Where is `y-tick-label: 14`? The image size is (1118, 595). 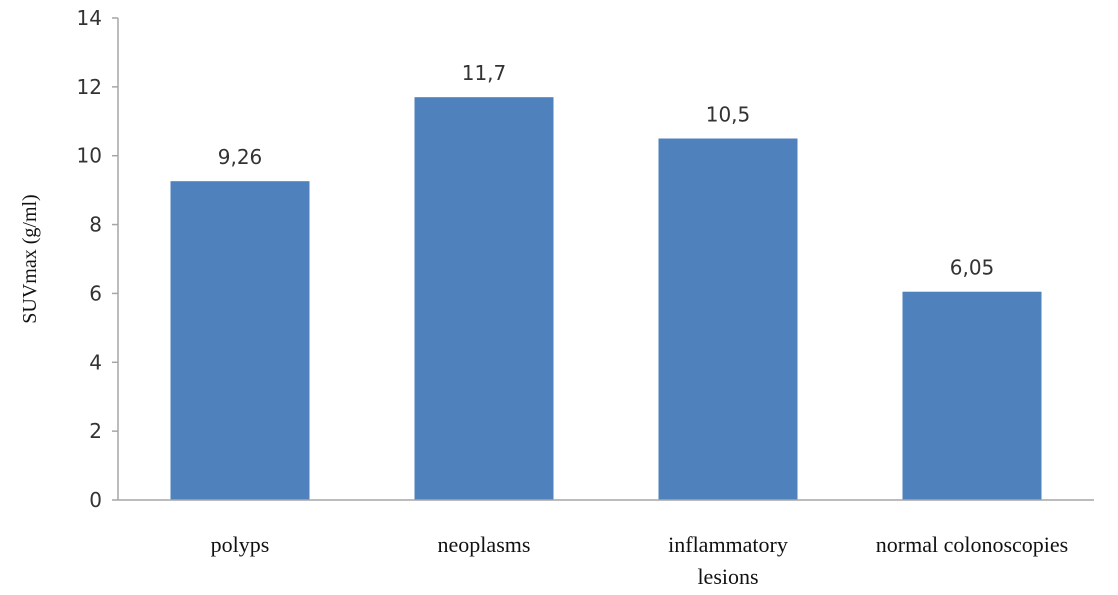
y-tick-label: 14 is located at coordinates (89, 18).